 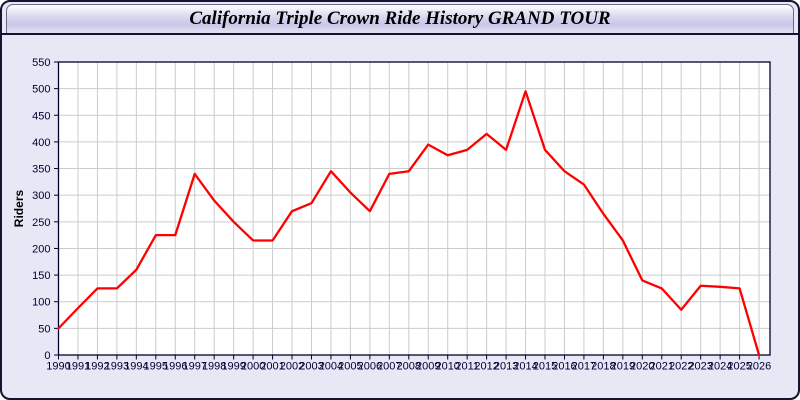 What do you see at coordinates (623, 367) in the screenshot?
I see `svg-text: 2019` at bounding box center [623, 367].